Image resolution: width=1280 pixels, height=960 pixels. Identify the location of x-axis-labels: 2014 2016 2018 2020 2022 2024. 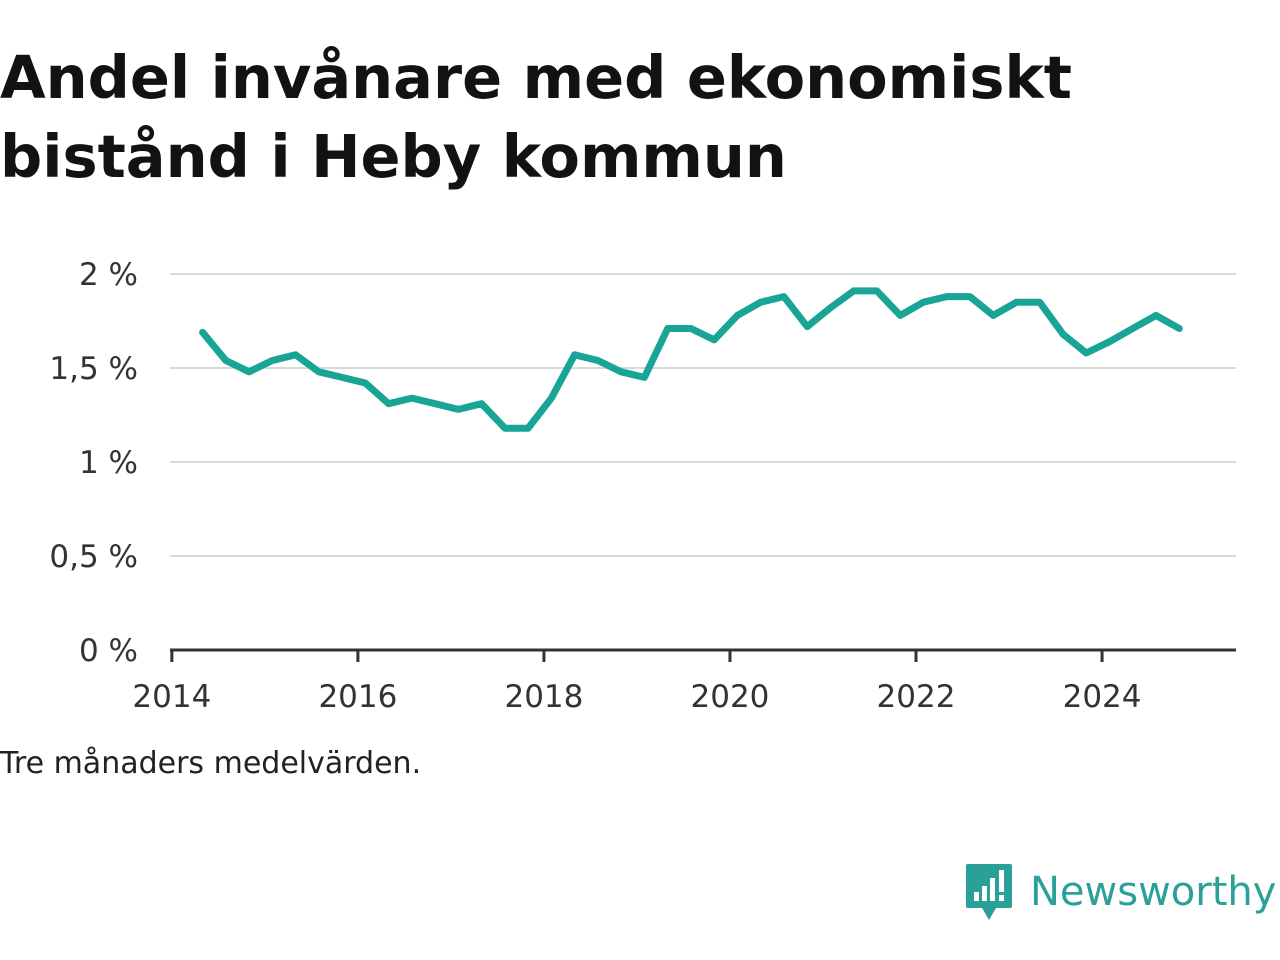
(636, 697).